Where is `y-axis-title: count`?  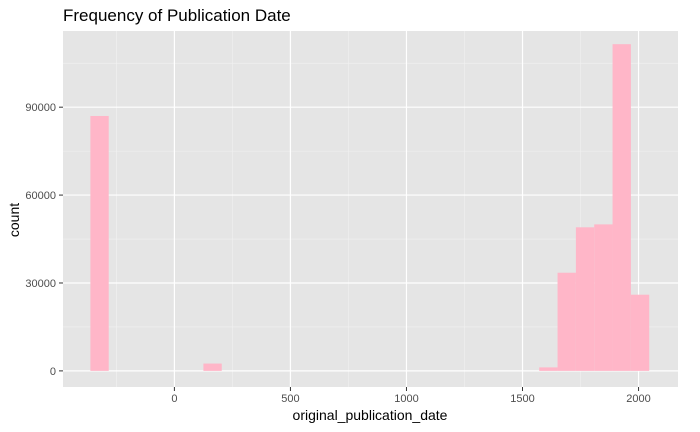 y-axis-title: count is located at coordinates (14, 220).